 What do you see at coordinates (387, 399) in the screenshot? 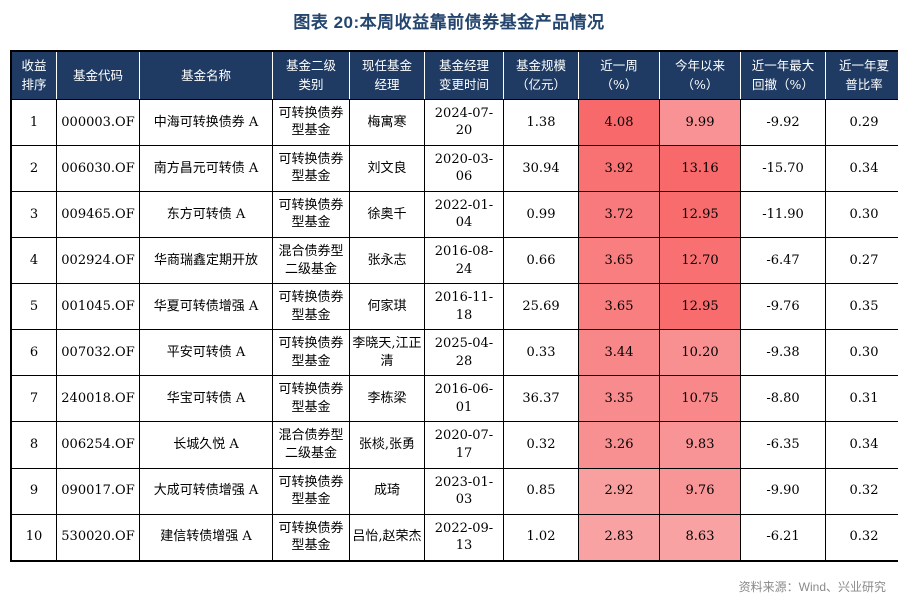
I see `cell-manager: 李栋梁` at bounding box center [387, 399].